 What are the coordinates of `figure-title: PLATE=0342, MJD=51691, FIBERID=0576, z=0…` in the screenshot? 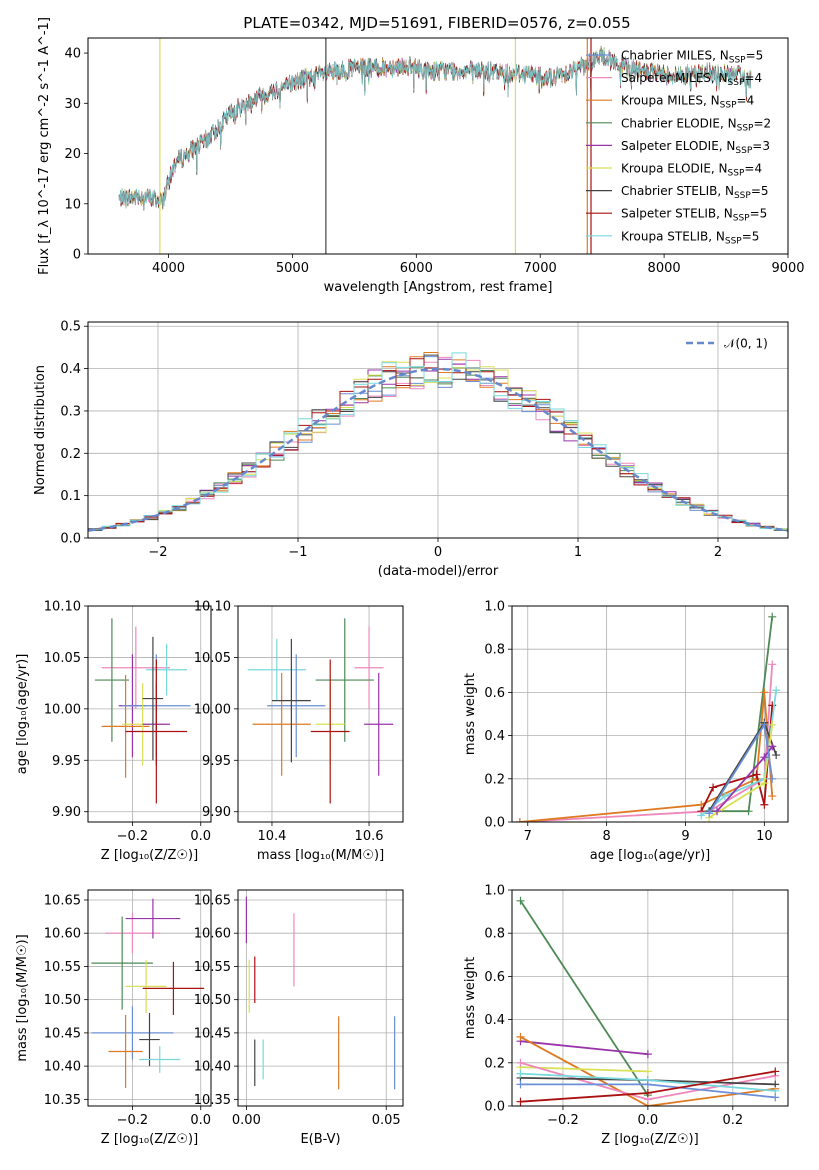 It's located at (436, 23).